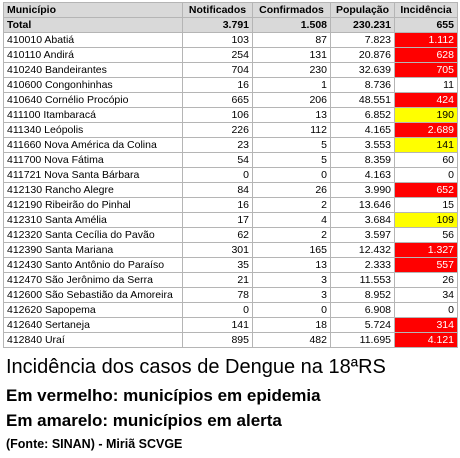 The width and height of the screenshot is (460, 458). Describe the element at coordinates (426, 10) in the screenshot. I see `header-incidencia: Incidência` at that location.